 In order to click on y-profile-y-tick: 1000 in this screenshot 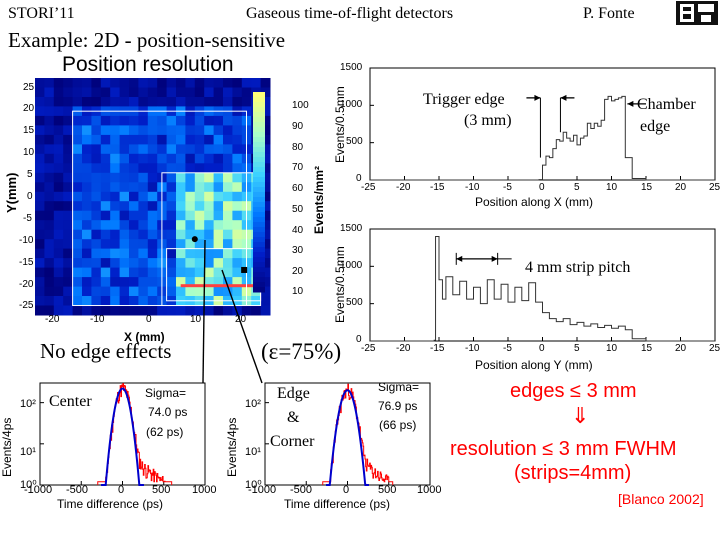, I will do `click(351, 265)`.